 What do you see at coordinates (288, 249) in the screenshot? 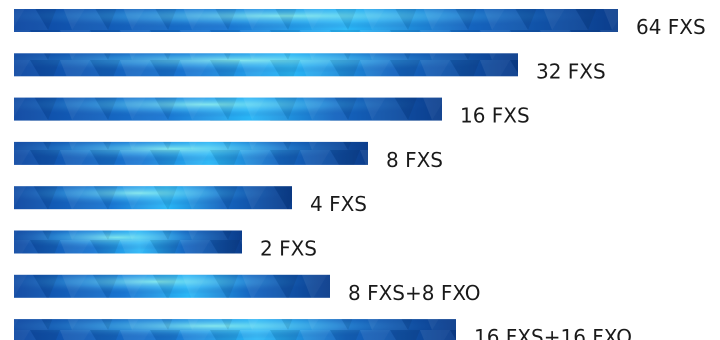
I see `bar-label: 2 FXS` at bounding box center [288, 249].